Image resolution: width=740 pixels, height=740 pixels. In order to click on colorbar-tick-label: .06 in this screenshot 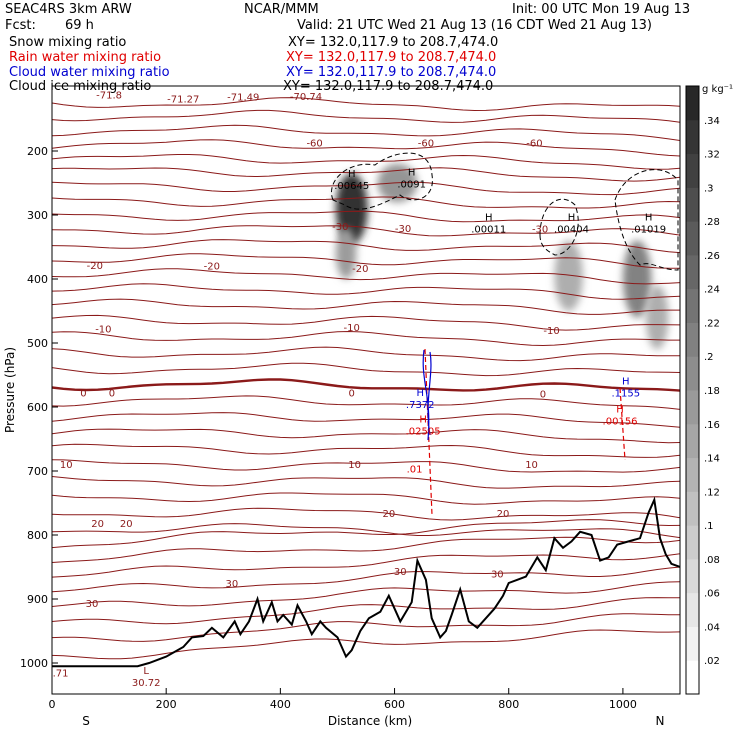, I will do `click(712, 594)`.